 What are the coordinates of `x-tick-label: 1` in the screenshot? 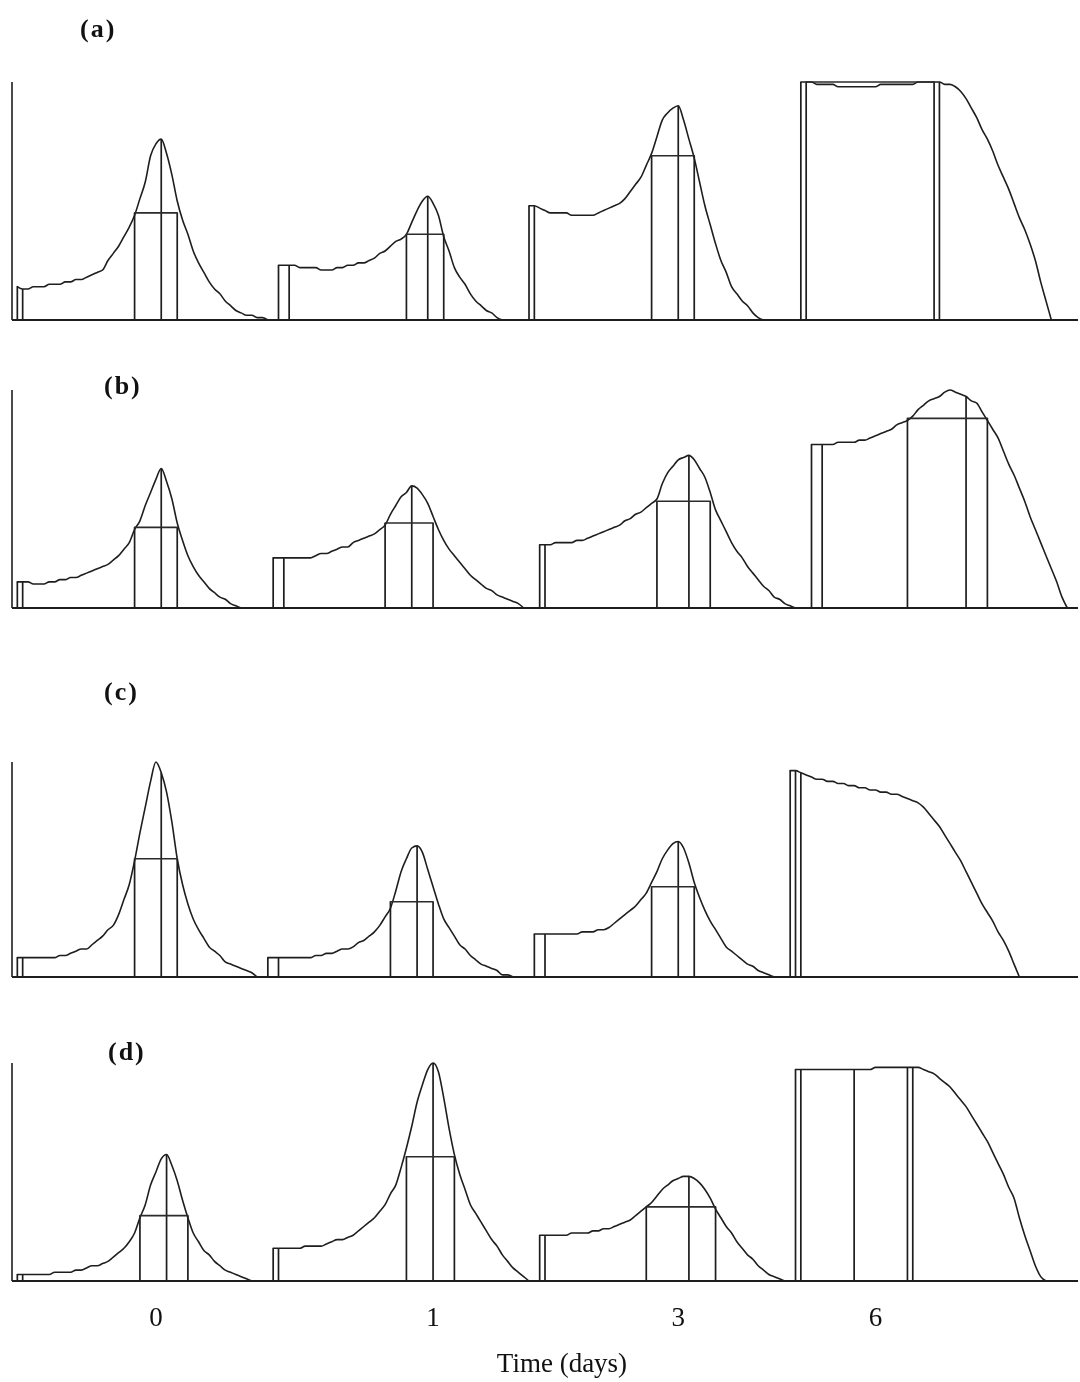 It's located at (433, 1317).